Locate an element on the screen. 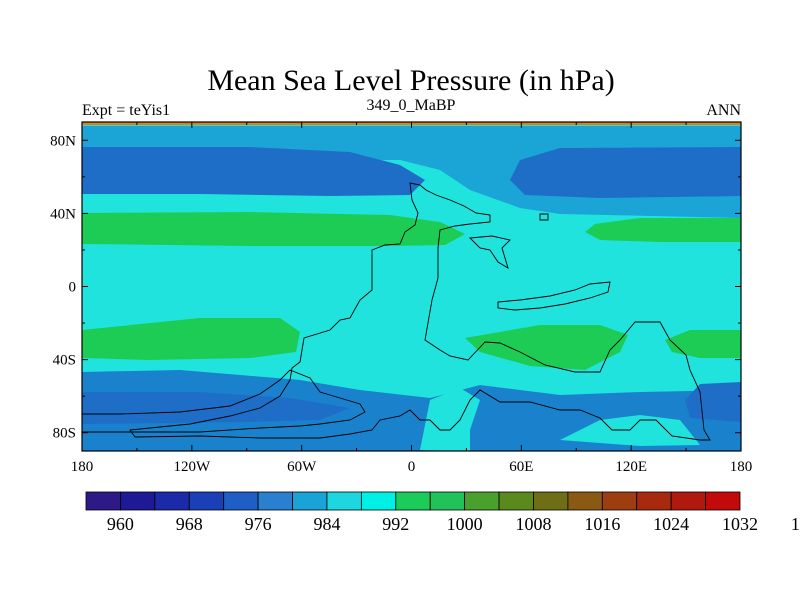 This screenshot has width=800, height=600. x-tick-label: 120W is located at coordinates (192, 467).